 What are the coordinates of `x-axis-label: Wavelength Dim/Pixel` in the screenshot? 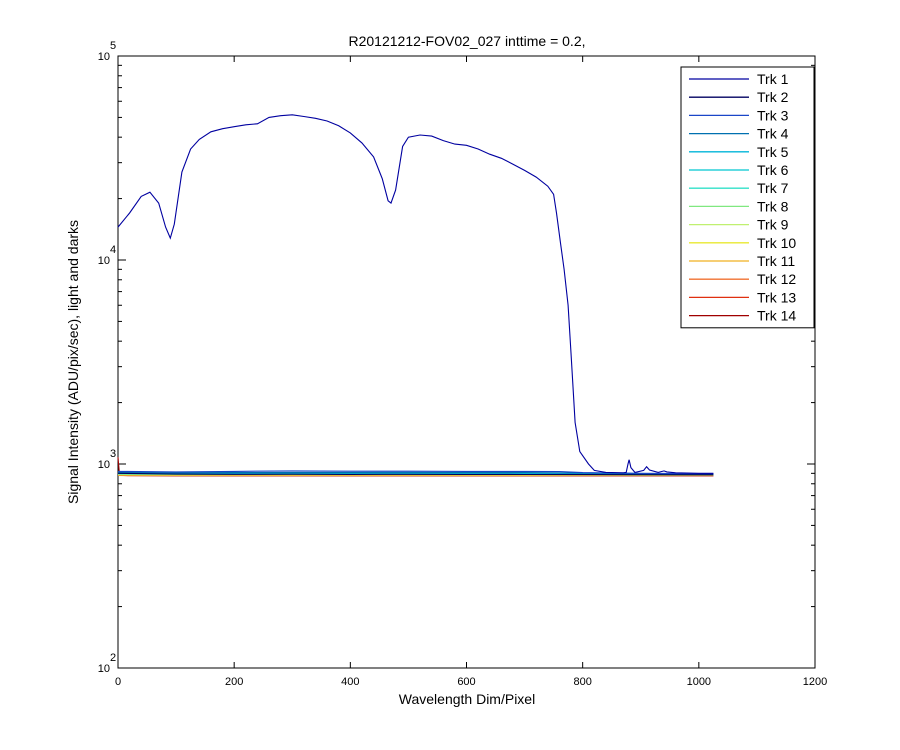 It's located at (467, 699).